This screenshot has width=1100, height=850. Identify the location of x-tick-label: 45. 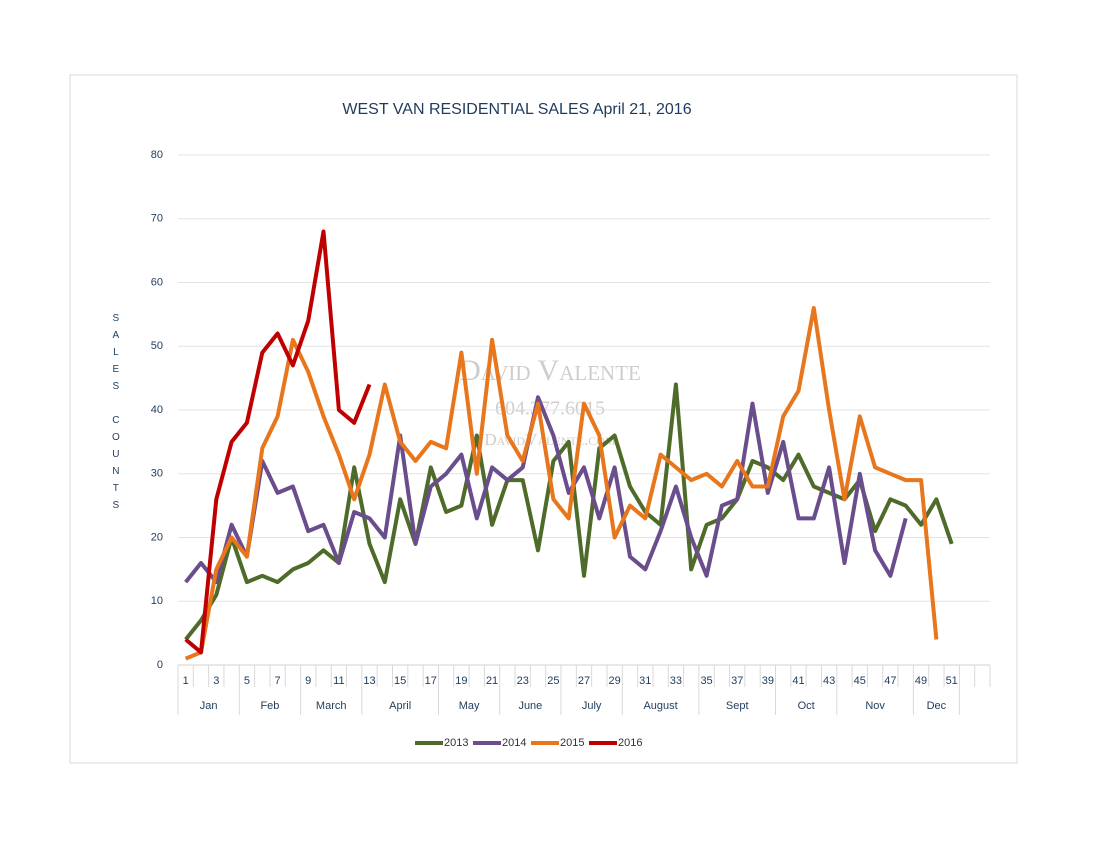
(860, 681).